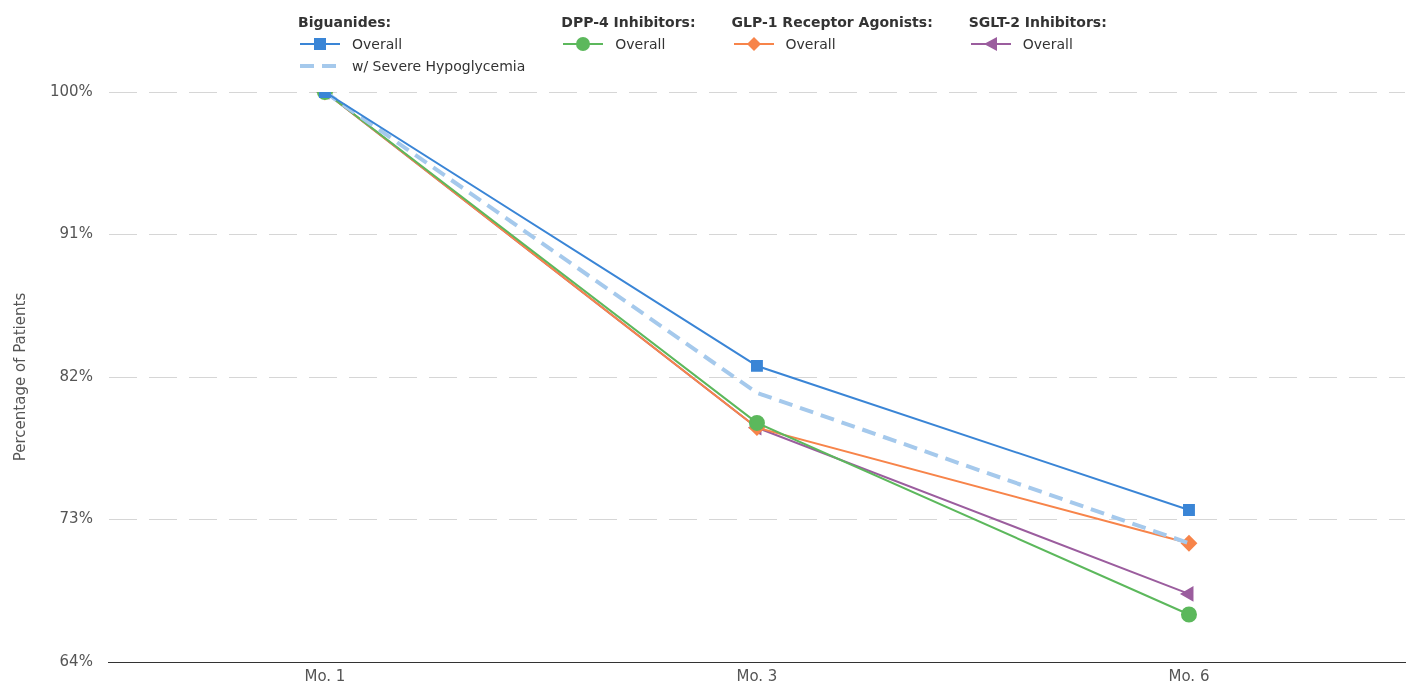 The height and width of the screenshot is (700, 1422). I want to click on y-tick-label: 82%, so click(76, 375).